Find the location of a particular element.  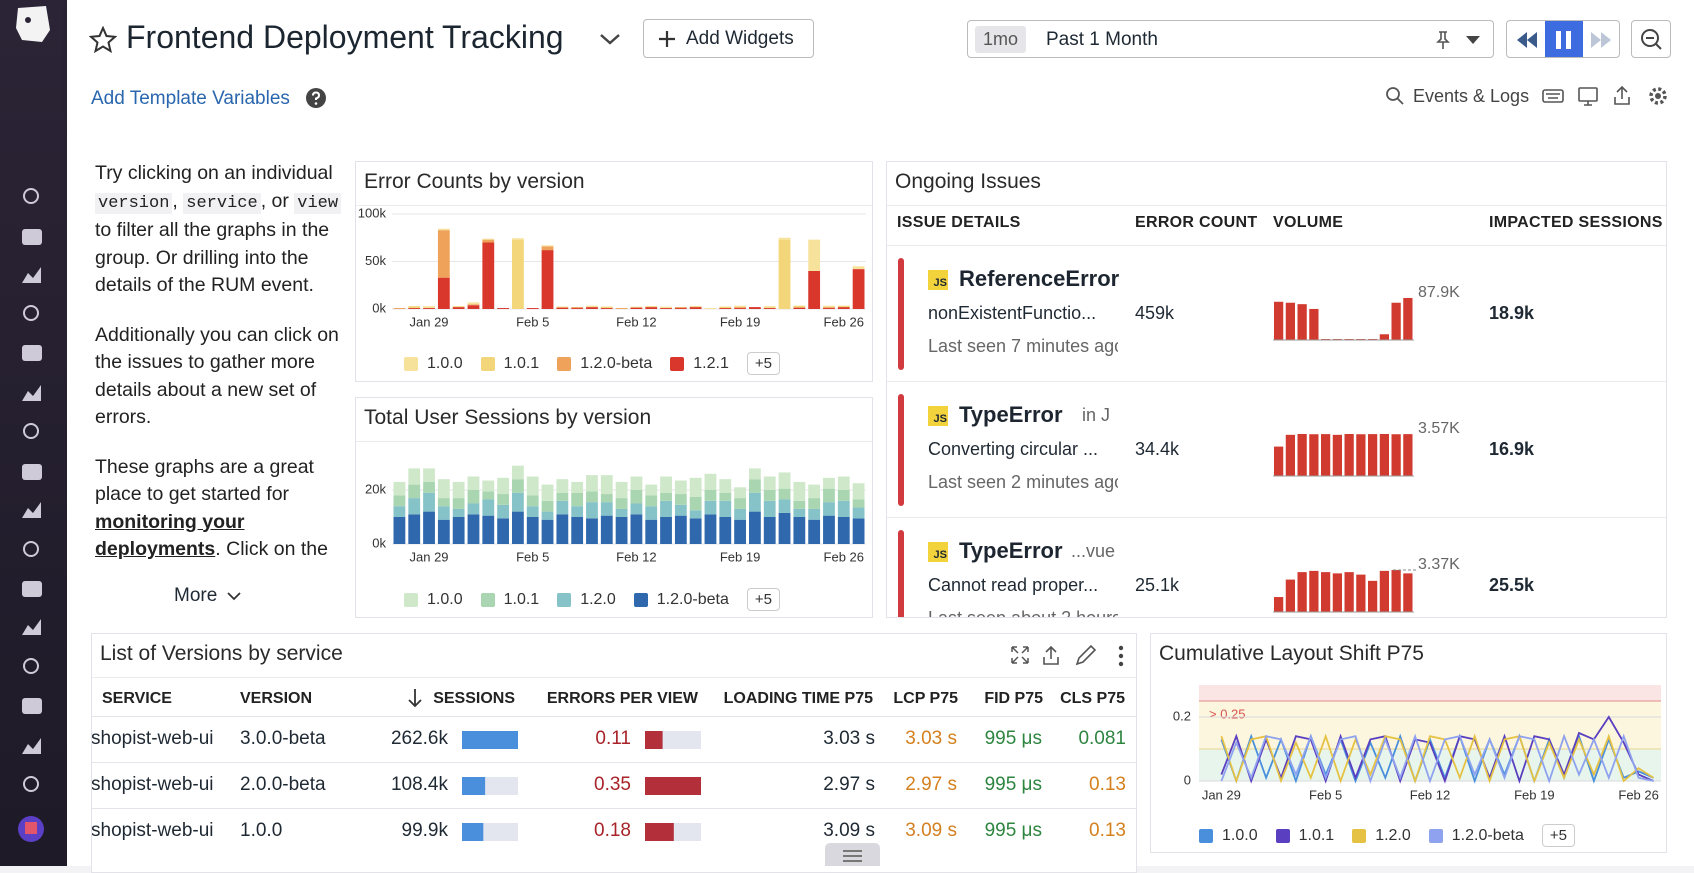

series-line is located at coordinates (1437, 758).